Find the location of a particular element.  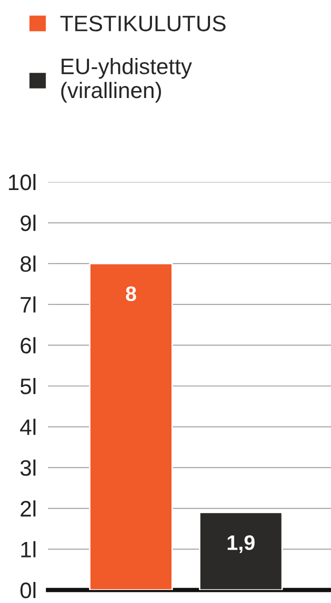

y-tick-label: 6l is located at coordinates (28, 345).